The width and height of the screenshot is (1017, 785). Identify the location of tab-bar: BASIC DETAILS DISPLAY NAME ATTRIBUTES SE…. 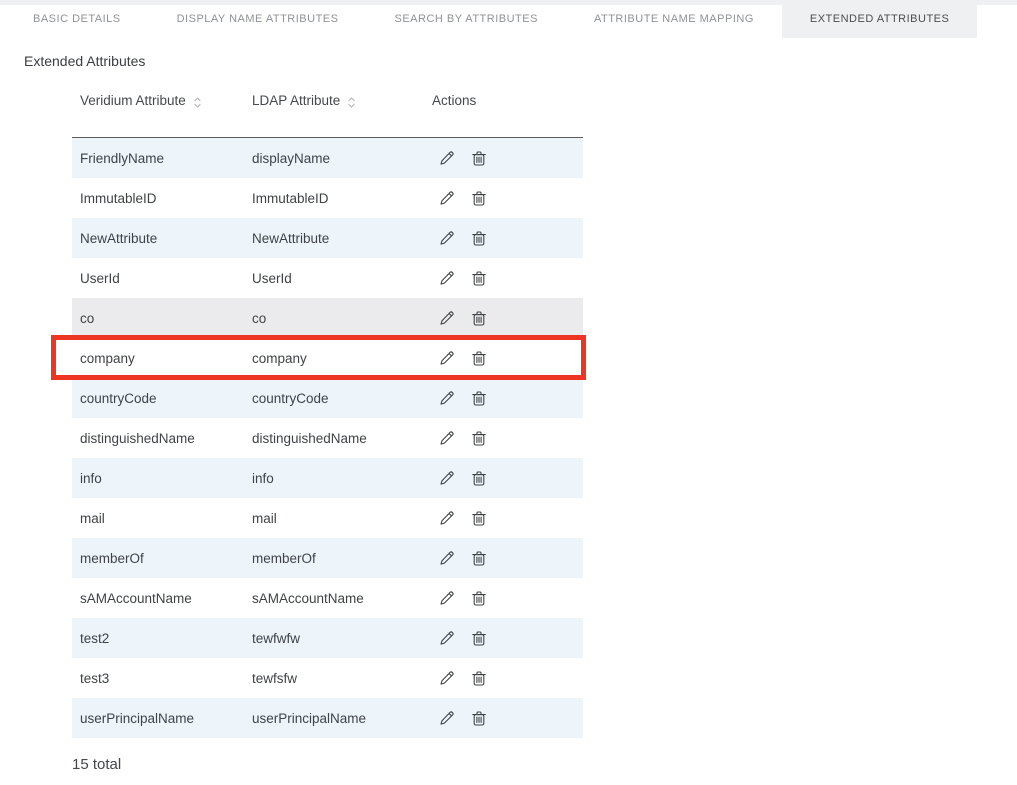
(508, 19).